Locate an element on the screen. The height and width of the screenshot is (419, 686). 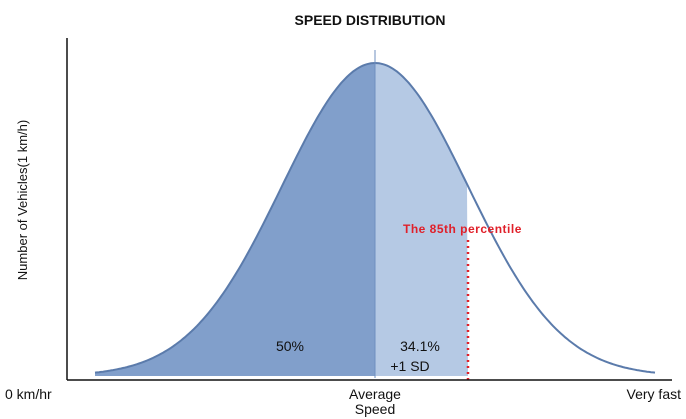
x-label: Average is located at coordinates (375, 394).